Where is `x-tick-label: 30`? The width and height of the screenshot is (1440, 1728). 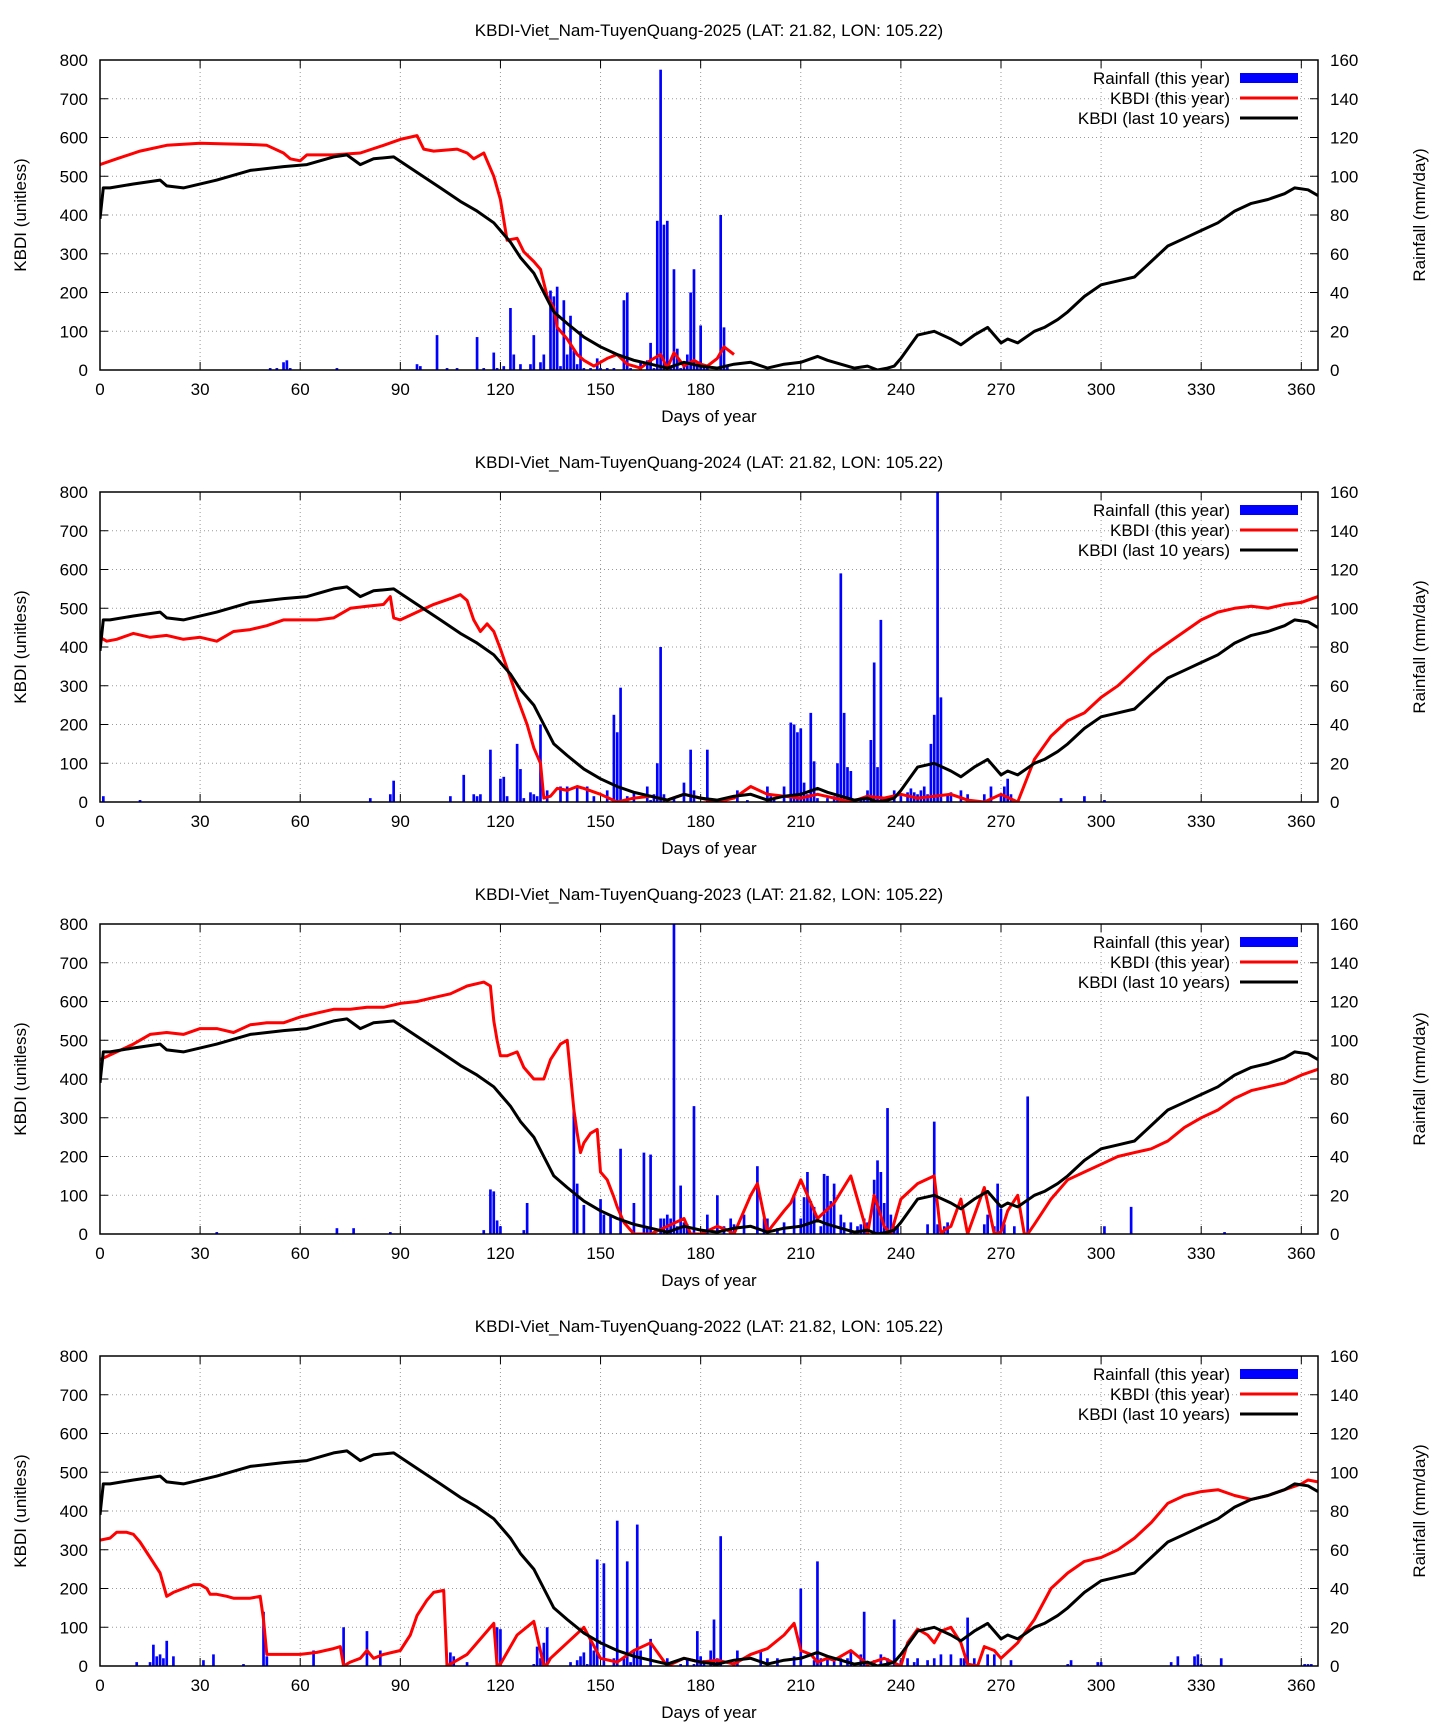
x-tick-label: 30 is located at coordinates (200, 821).